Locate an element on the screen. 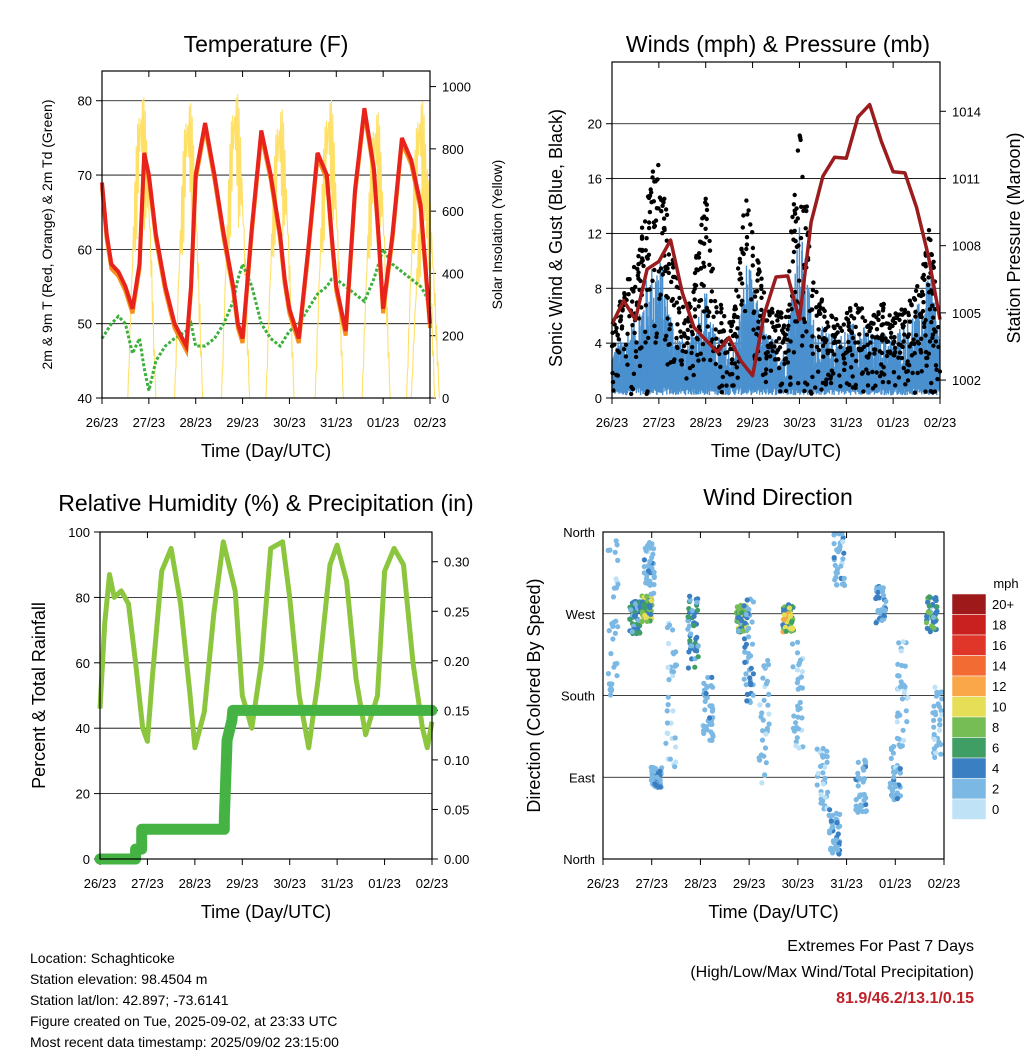 This screenshot has width=1024, height=1053. y-right-axis-label: Solar Insolation (Yellow) is located at coordinates (497, 235).